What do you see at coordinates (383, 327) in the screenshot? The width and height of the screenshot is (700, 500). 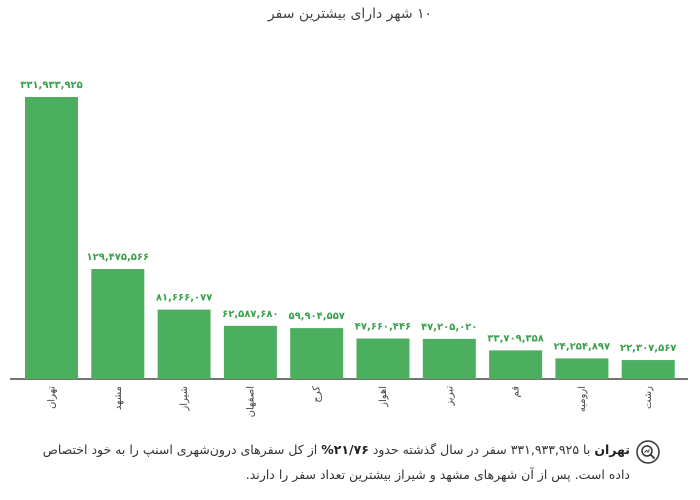 I see `value-label-5: ۴۷,۶۶۰,۴۴۶` at bounding box center [383, 327].